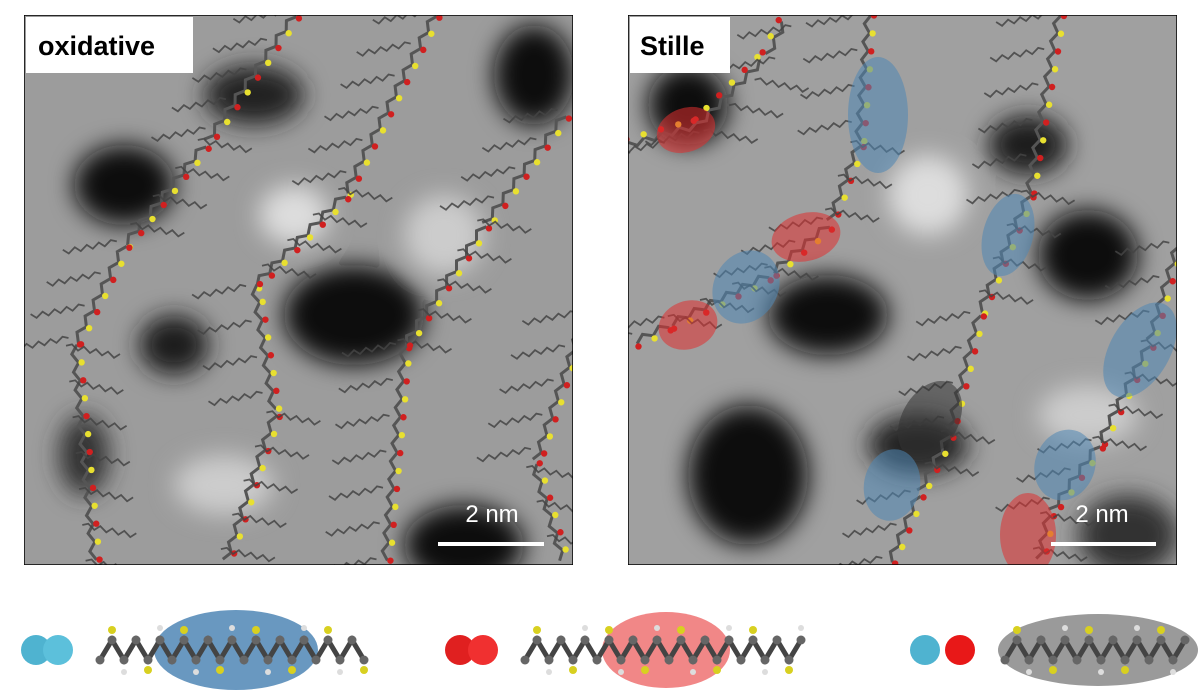 The height and width of the screenshot is (697, 1200). I want to click on molecule, so click(1095, 650).